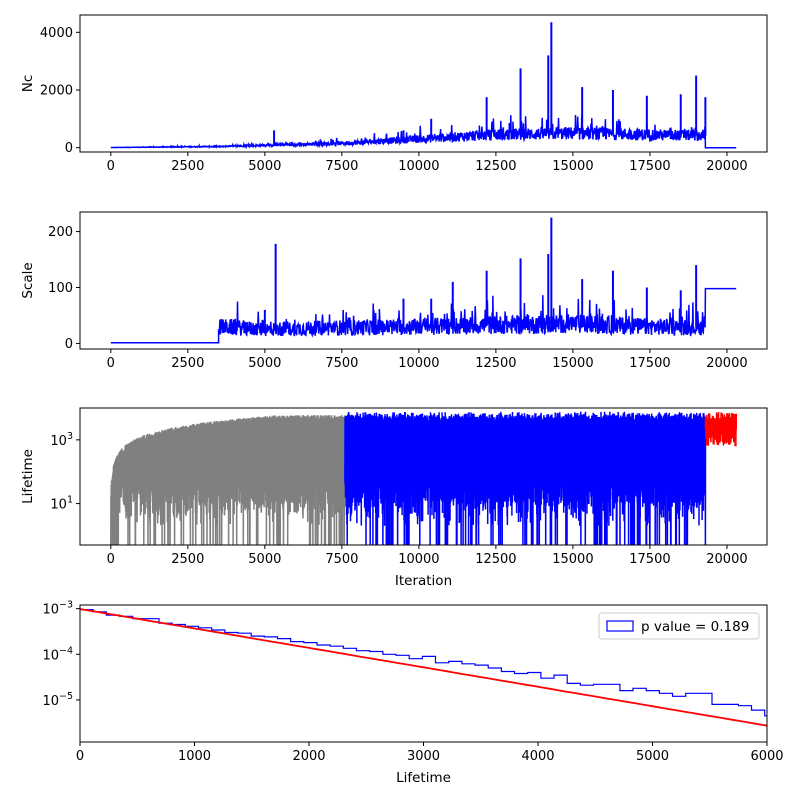 The image size is (800, 800). What do you see at coordinates (537, 756) in the screenshot?
I see `x-tick-label: 4000` at bounding box center [537, 756].